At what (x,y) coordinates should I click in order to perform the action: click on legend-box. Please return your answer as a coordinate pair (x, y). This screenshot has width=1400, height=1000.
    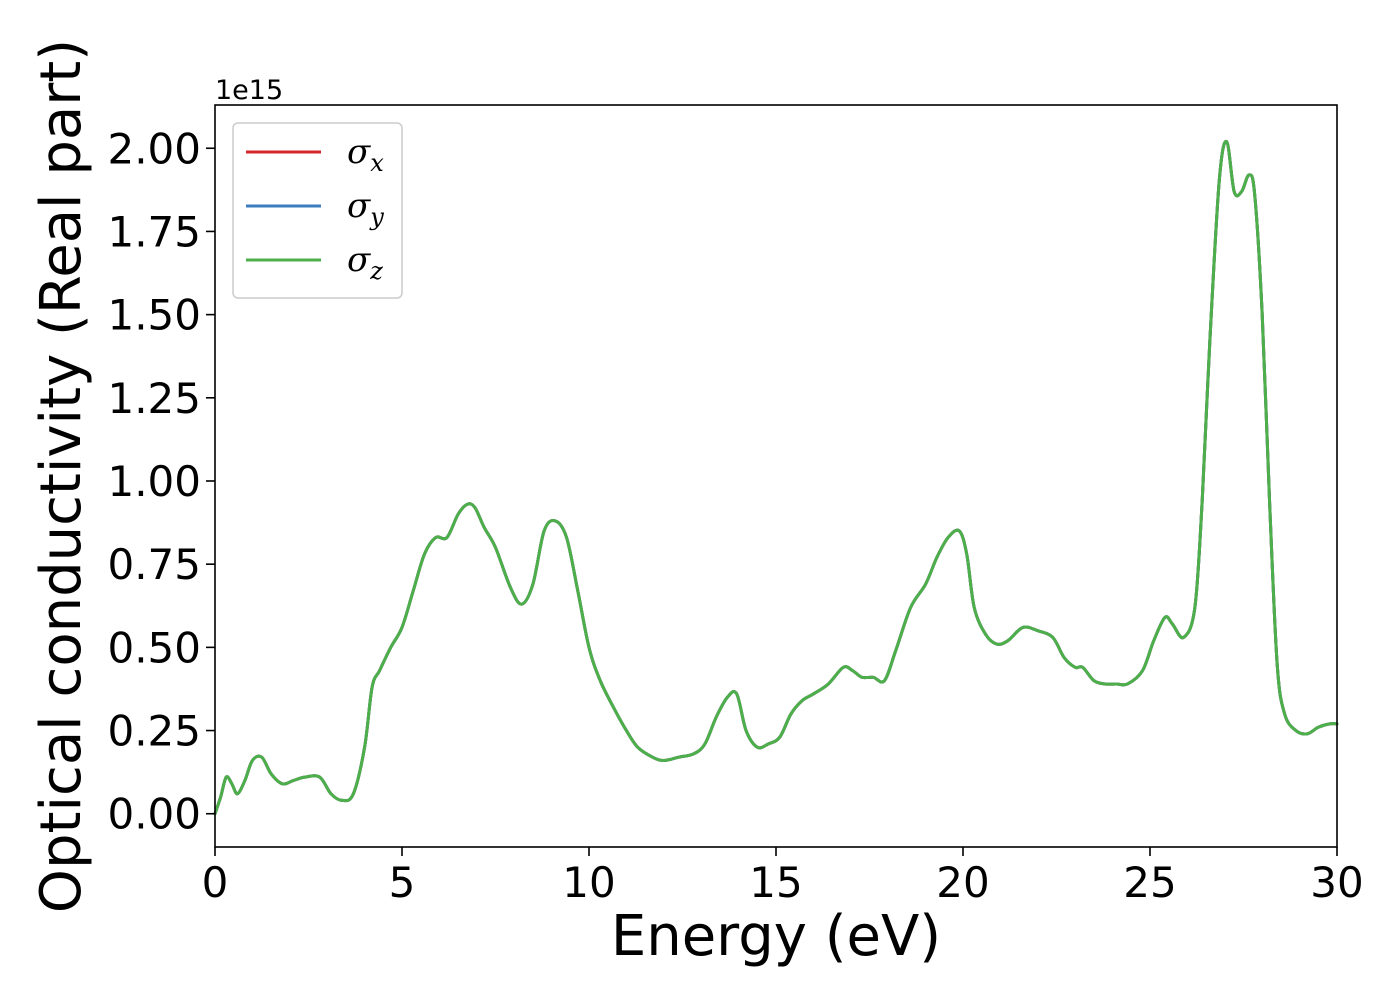
    Looking at the image, I should click on (317, 210).